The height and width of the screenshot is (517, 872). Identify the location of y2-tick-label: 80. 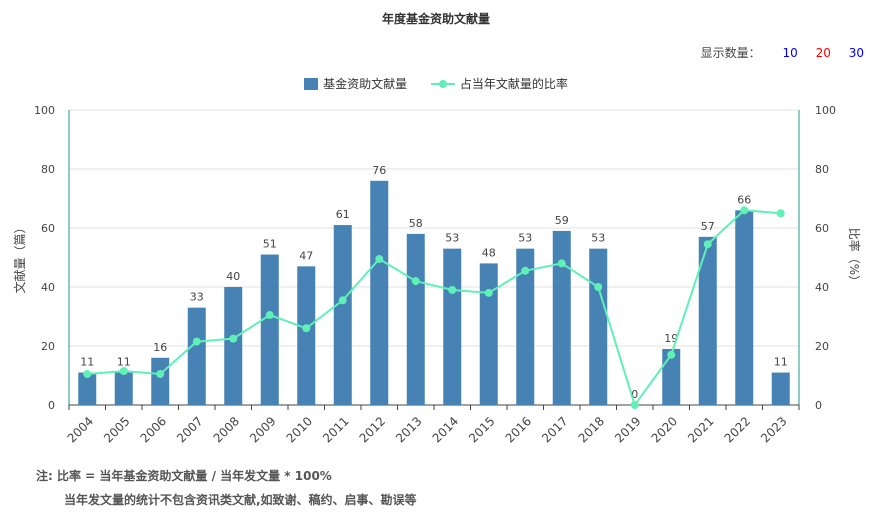
(822, 169).